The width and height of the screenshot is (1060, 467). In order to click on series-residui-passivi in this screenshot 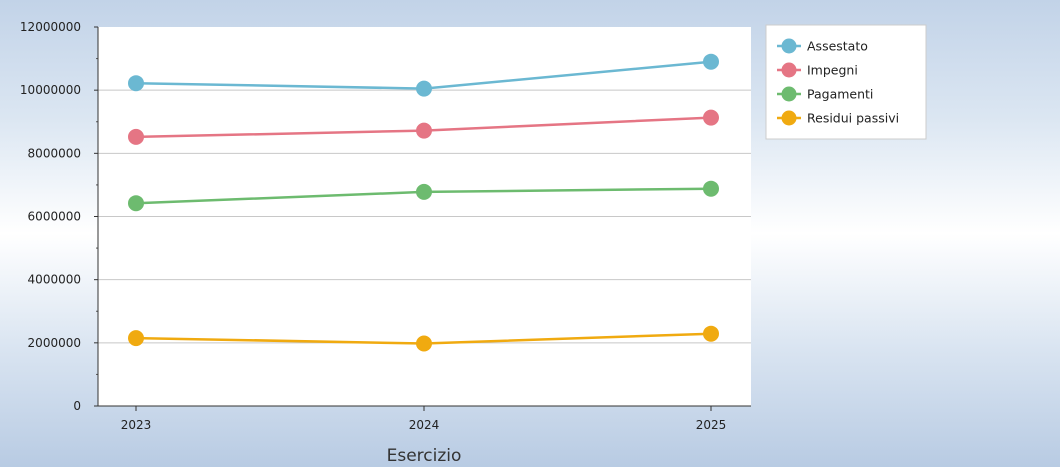, I will do `click(423, 338)`.